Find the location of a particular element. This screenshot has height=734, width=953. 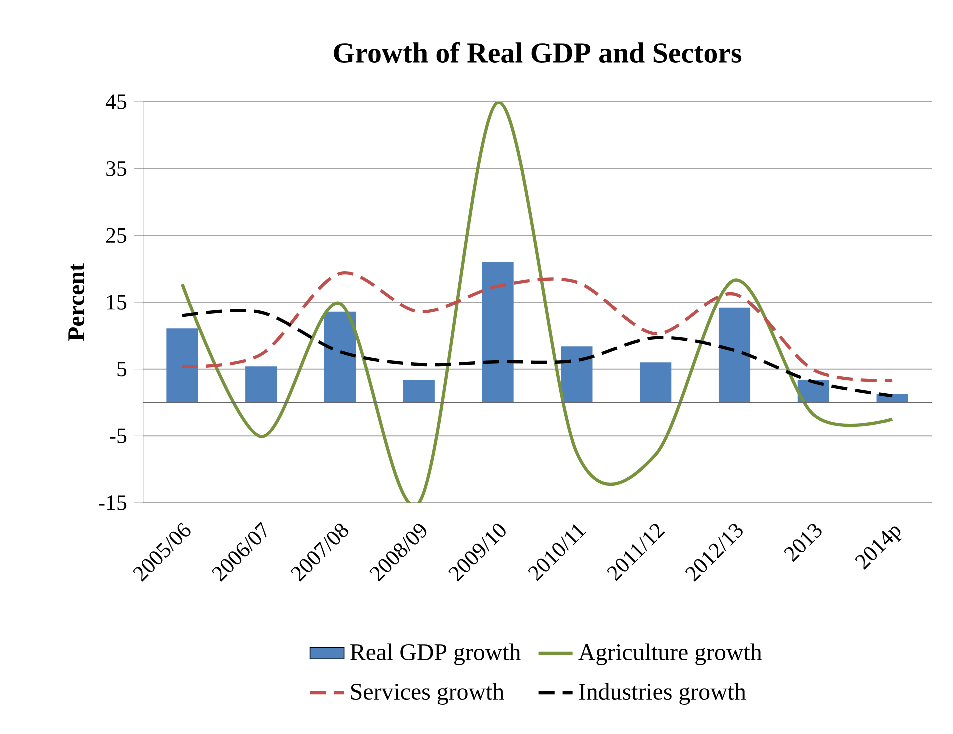

y-tick-label: -15 is located at coordinates (113, 503).